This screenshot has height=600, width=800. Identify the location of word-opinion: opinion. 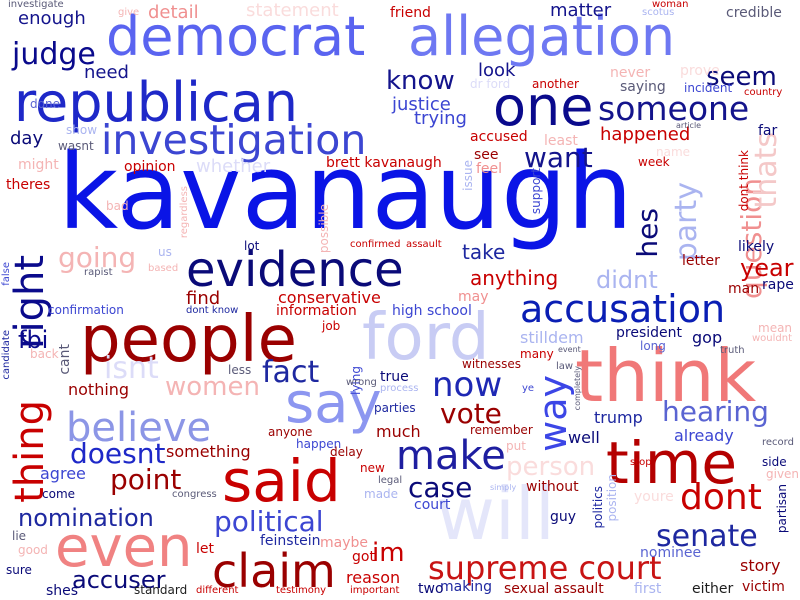
(150, 167).